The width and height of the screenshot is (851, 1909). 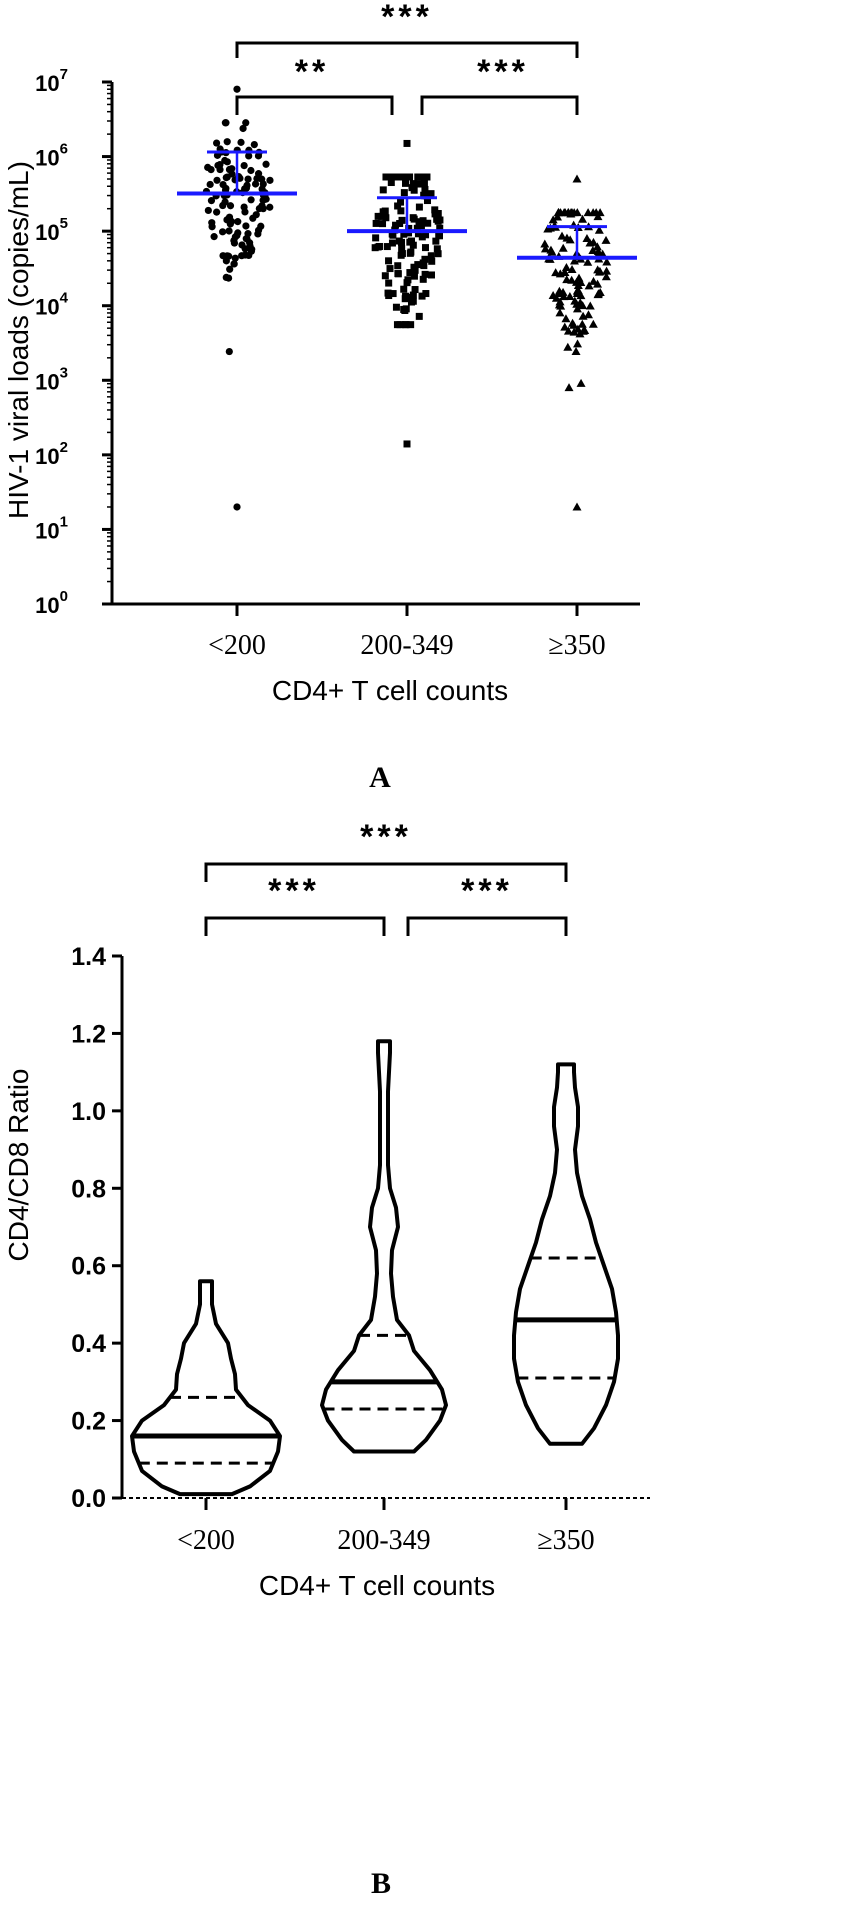 I want to click on panel-b-y-tick-label: 0.0, so click(x=88, y=1499).